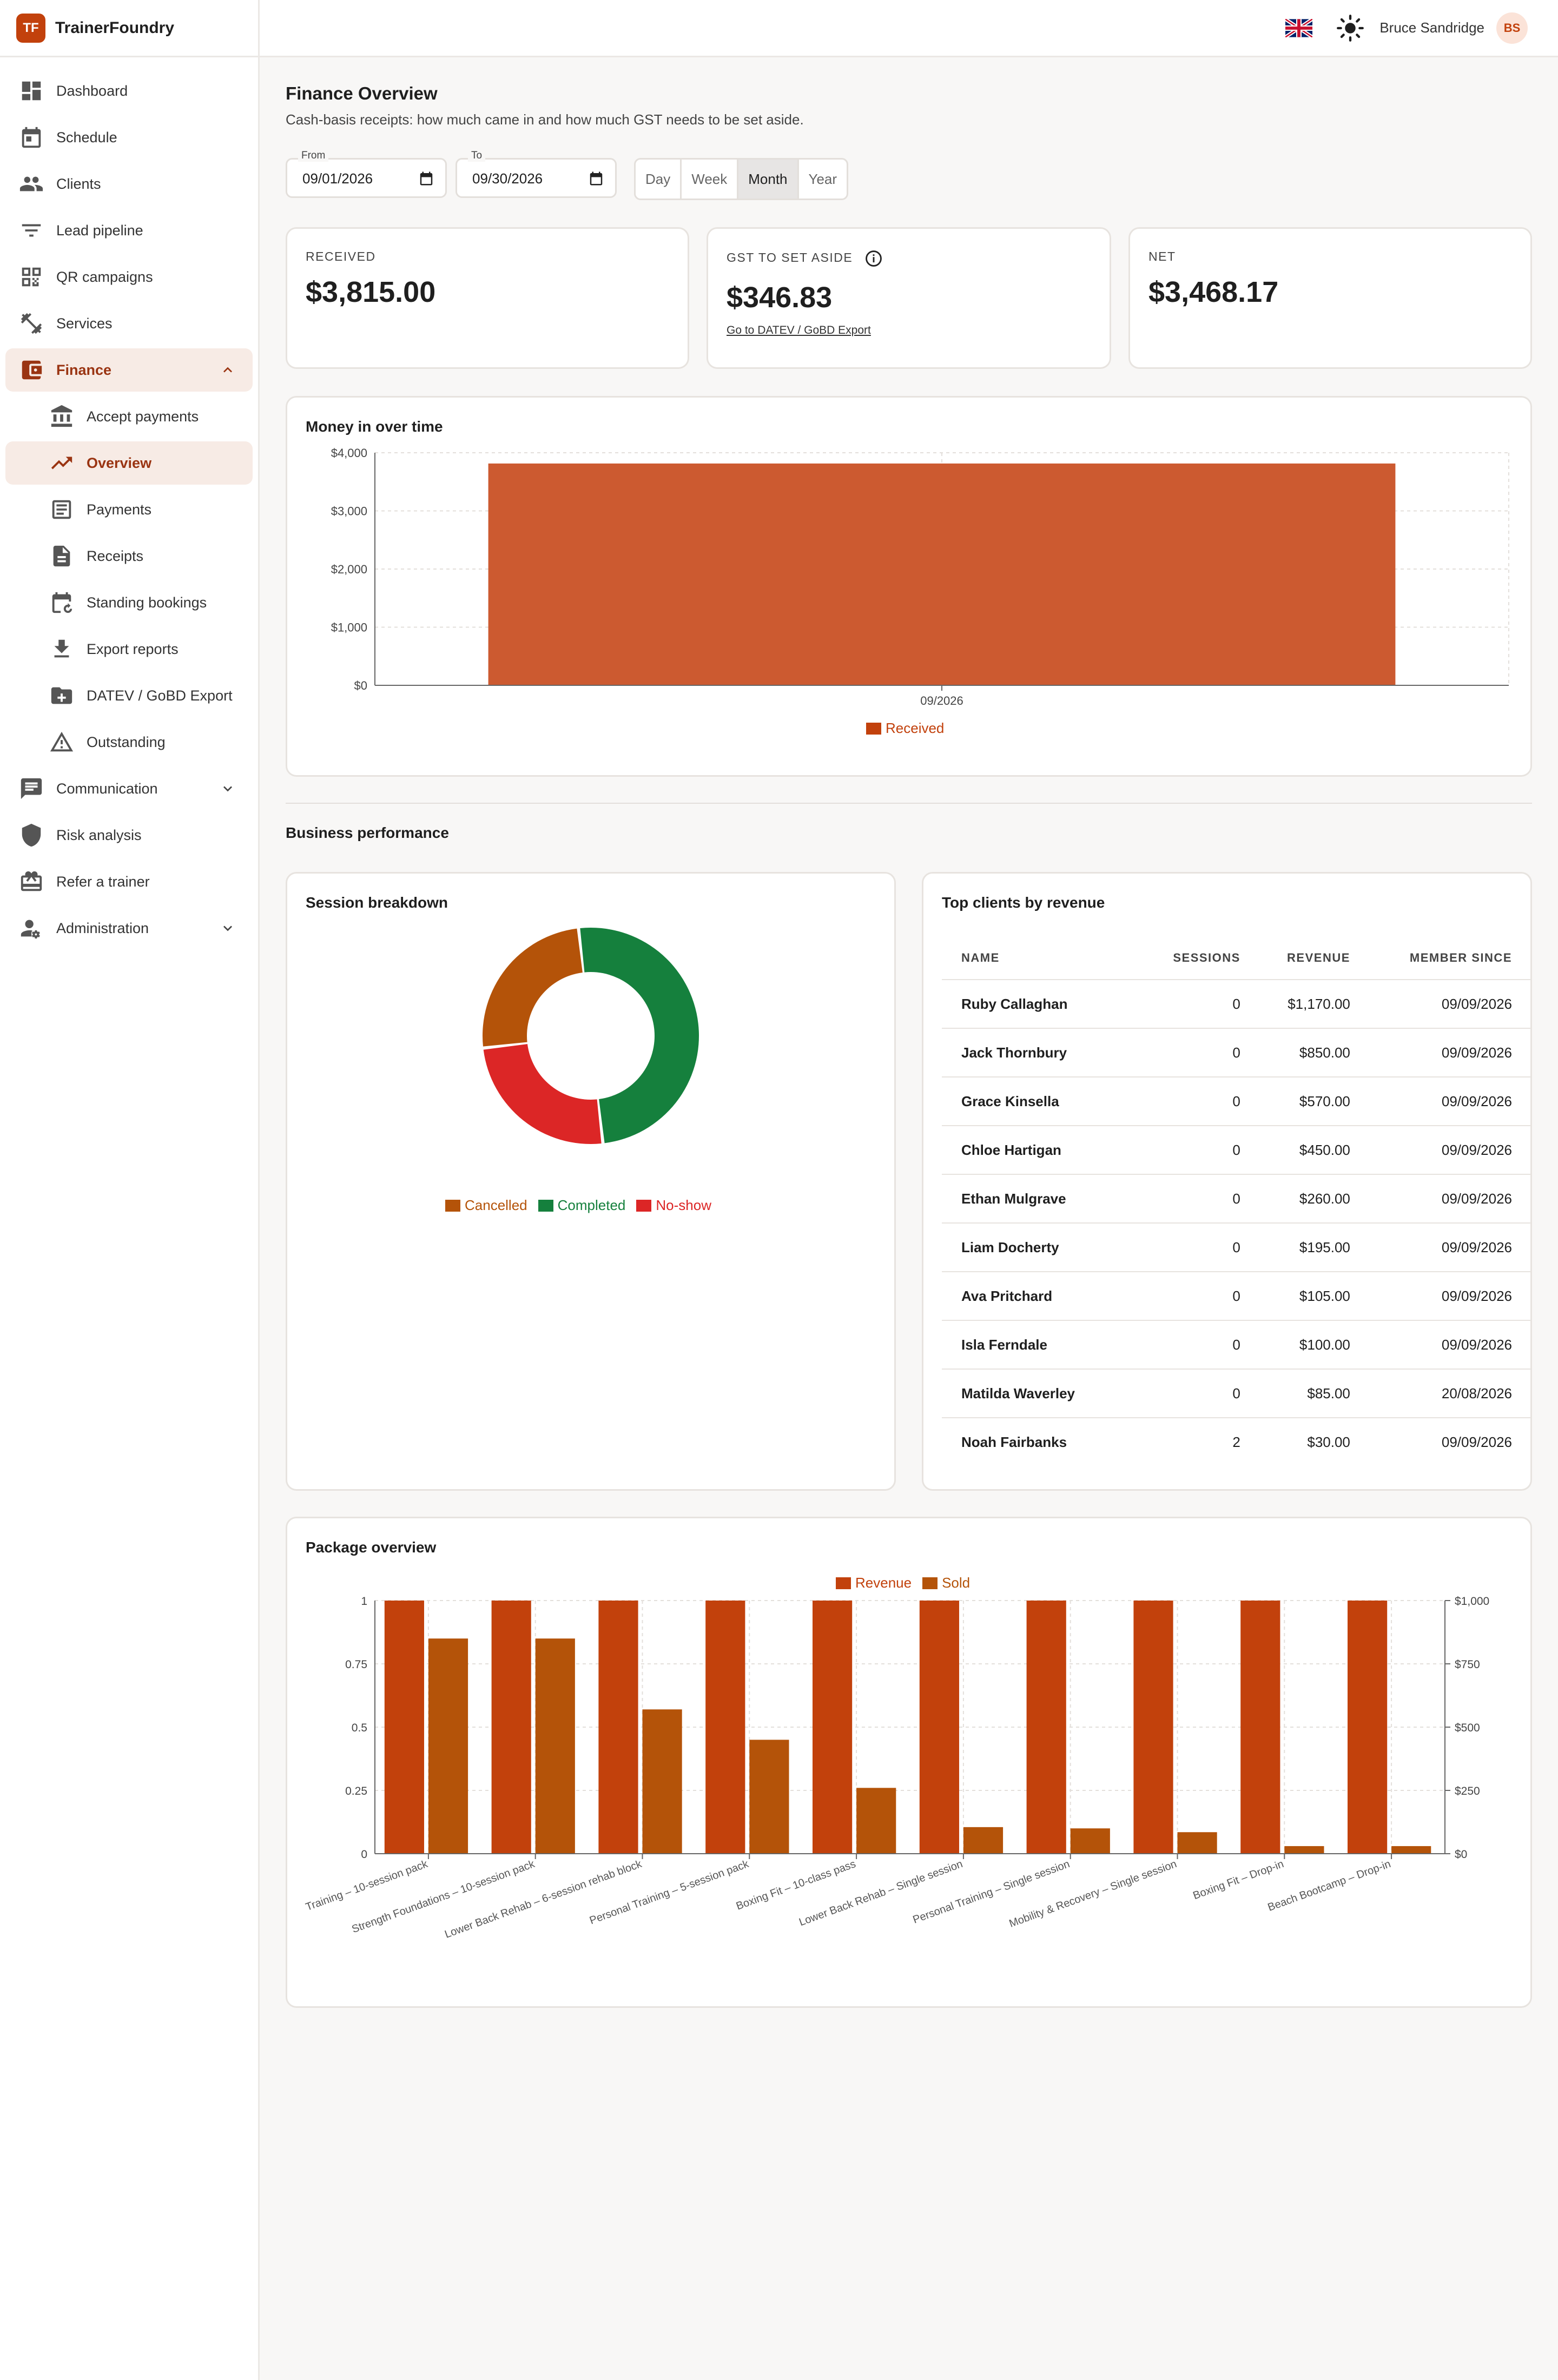 The image size is (1558, 2380). I want to click on table-row: Grace Kinsella 0 $570.00 09/09/2026, so click(1236, 1101).